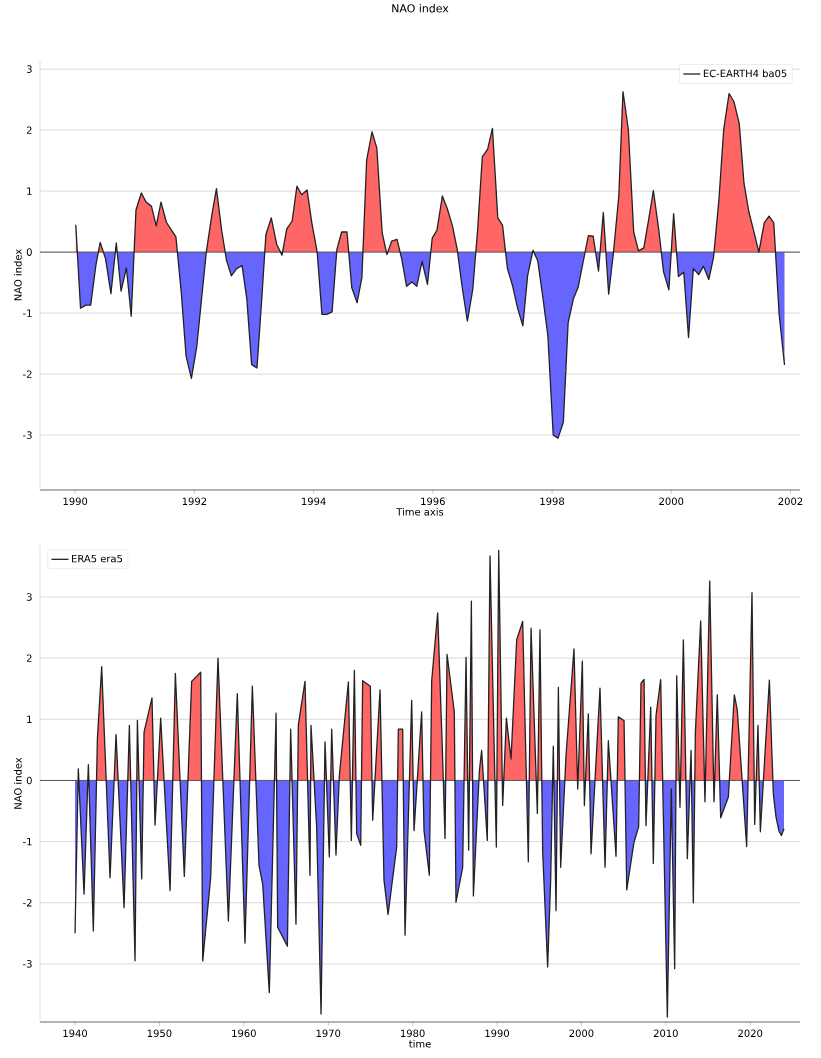 The image size is (821, 1058). Describe the element at coordinates (665, 1033) in the screenshot. I see `x-tick-label: 2010` at that location.